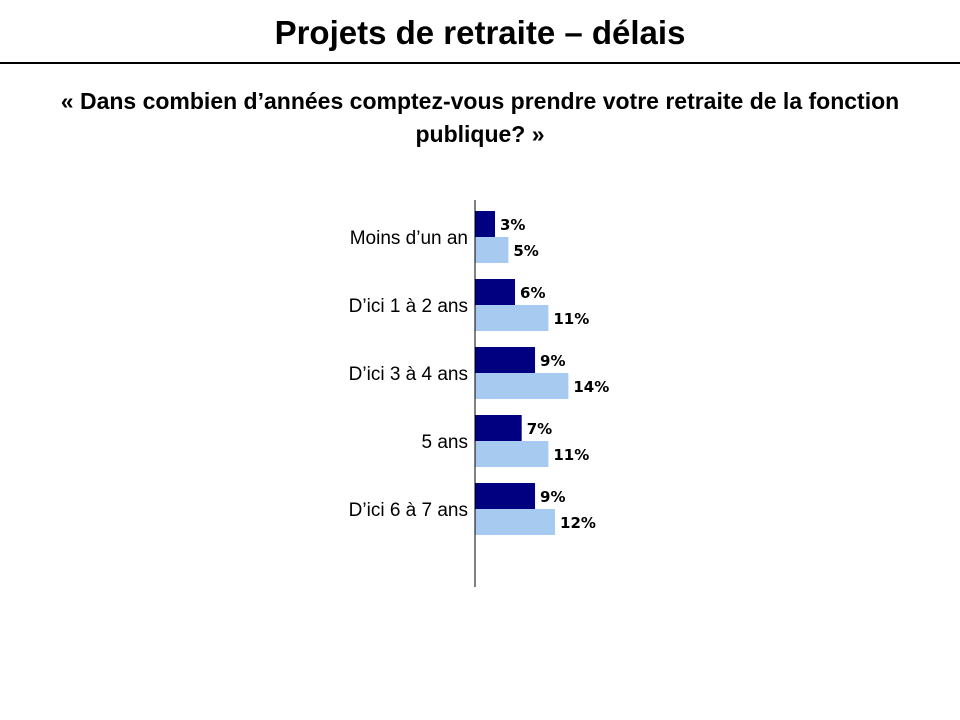 Image resolution: width=960 pixels, height=720 pixels. What do you see at coordinates (408, 374) in the screenshot?
I see `category-label-d-ici-3-a-4-ans: D’ici 3 à 4 ans` at bounding box center [408, 374].